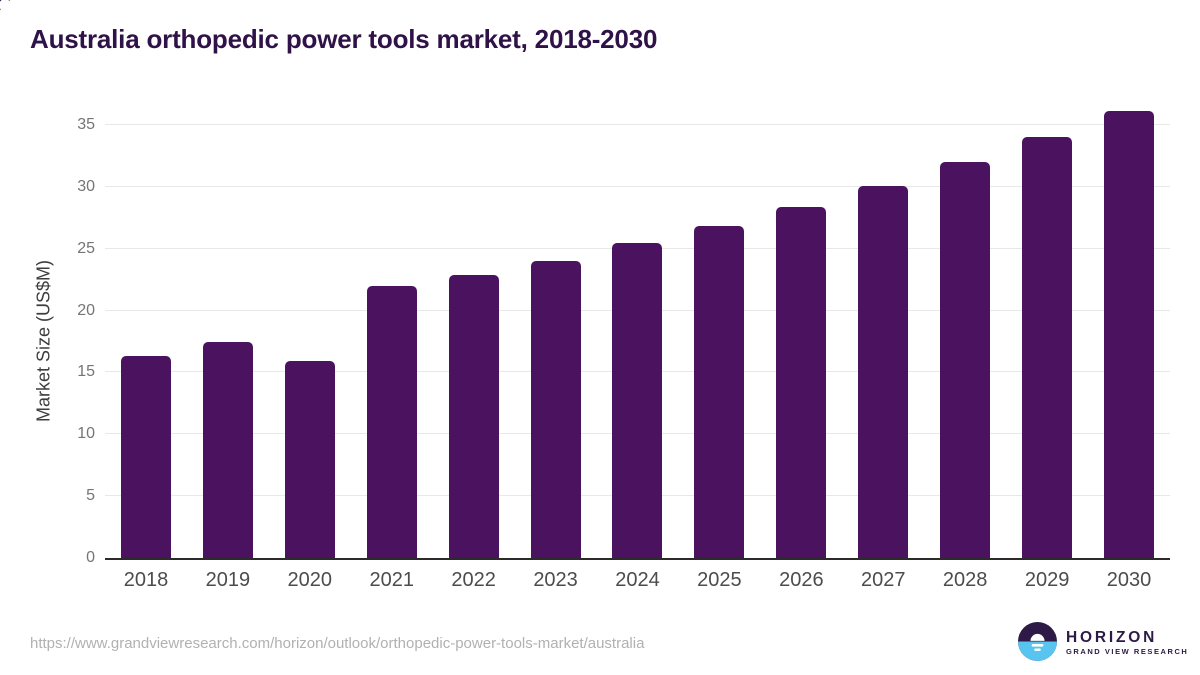 Image resolution: width=1200 pixels, height=675 pixels. Describe the element at coordinates (965, 580) in the screenshot. I see `x-tick-label-2028: 2028` at that location.